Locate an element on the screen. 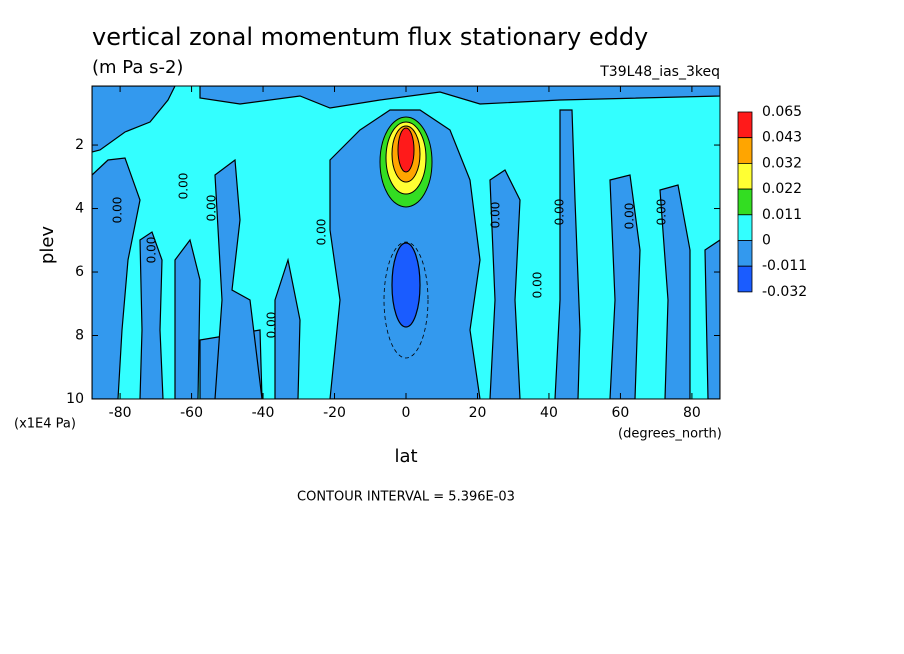 Image resolution: width=904 pixels, height=654 pixels. y-tick-label: 2 is located at coordinates (79, 145).